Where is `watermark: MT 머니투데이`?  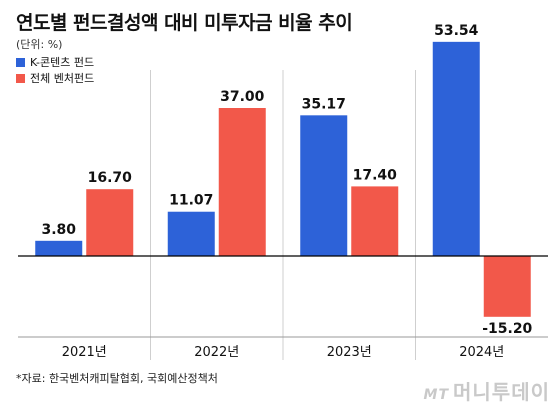
watermark: MT 머니투데이 is located at coordinates (487, 390).